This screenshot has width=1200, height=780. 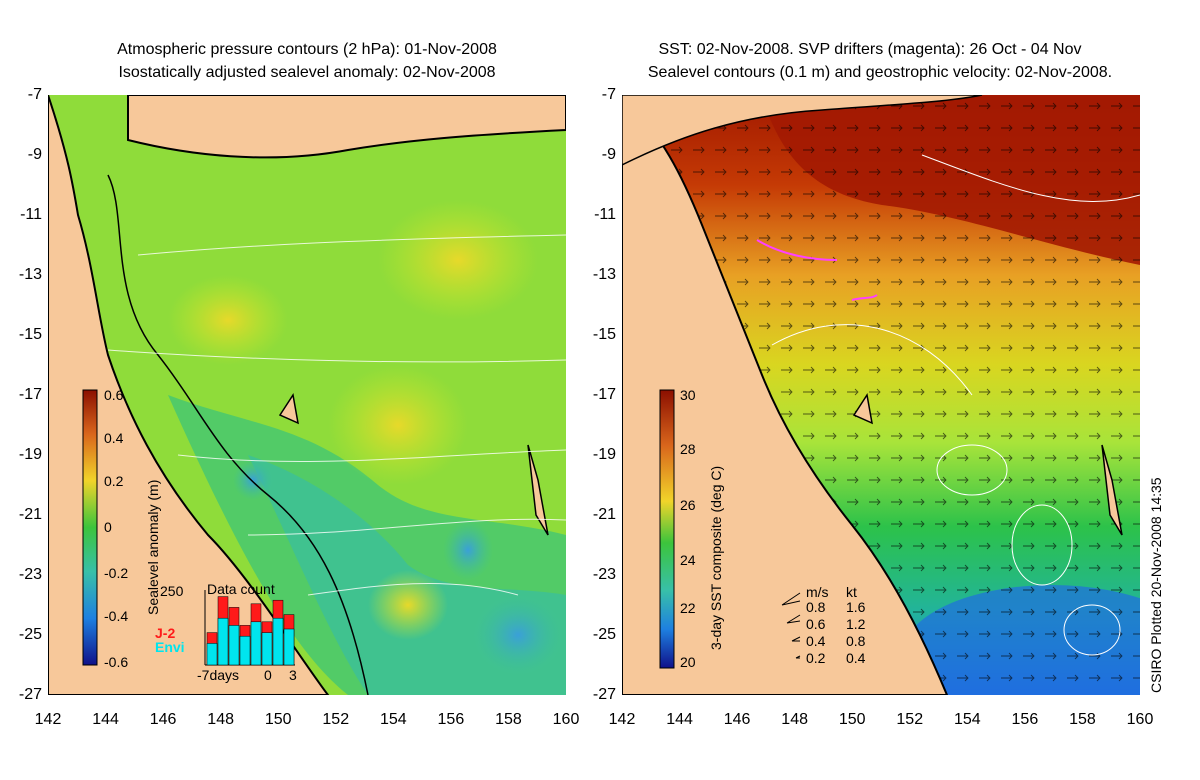 What do you see at coordinates (851, 592) in the screenshot?
I see `speed-legend-header-kt: kt` at bounding box center [851, 592].